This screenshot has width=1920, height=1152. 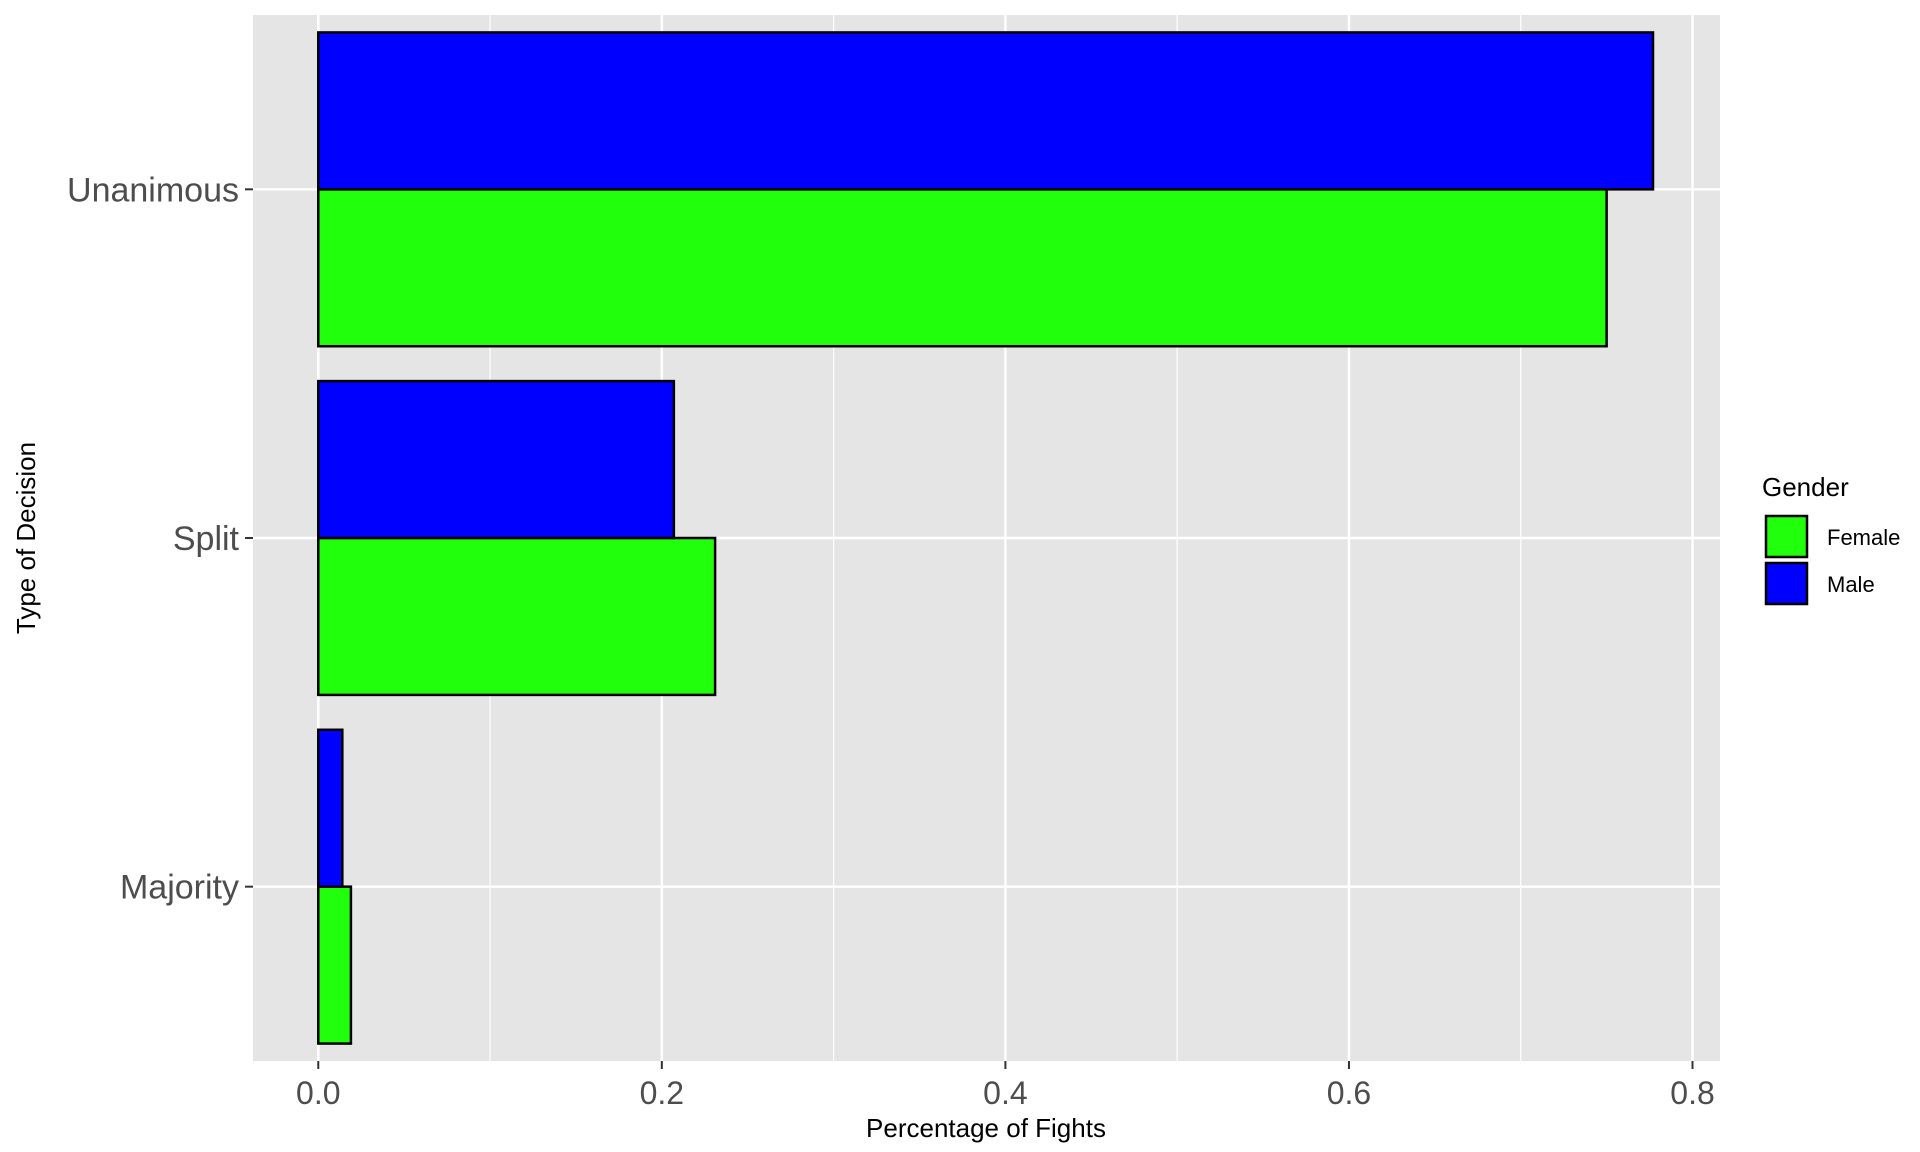 I want to click on x-tick-label: 0.4, so click(x=1005, y=1093).